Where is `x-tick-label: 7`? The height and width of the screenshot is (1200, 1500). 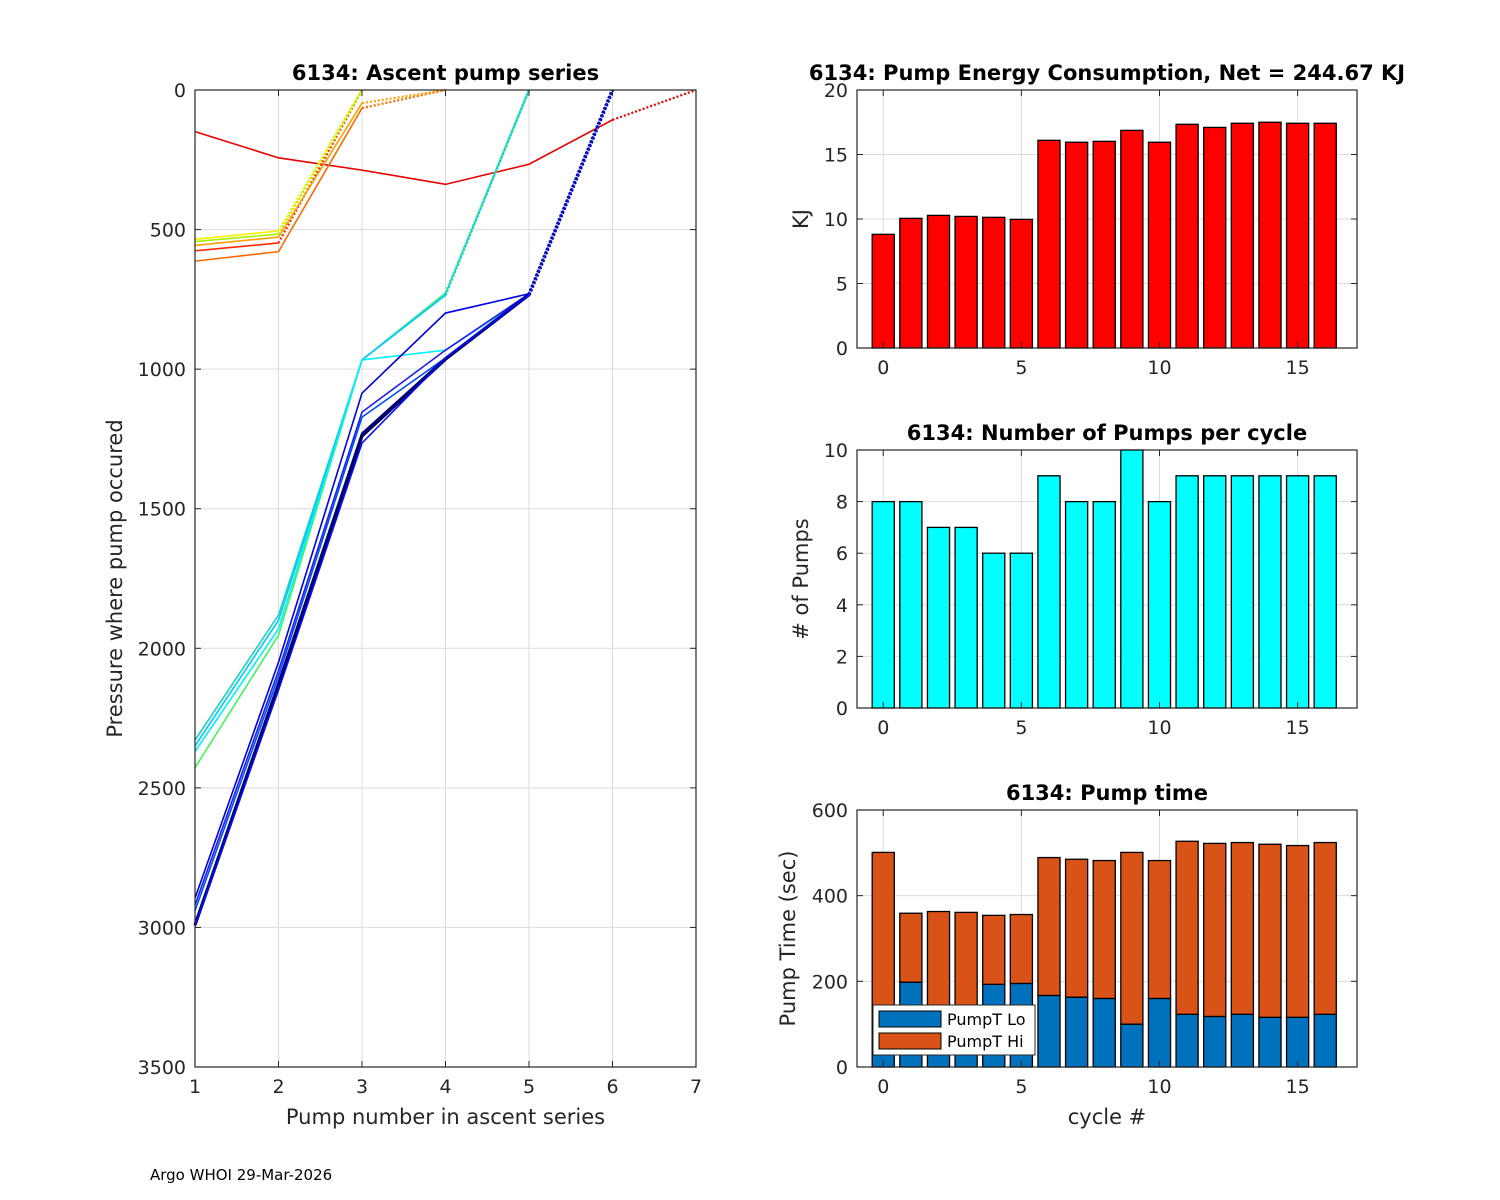
x-tick-label: 7 is located at coordinates (696, 1087).